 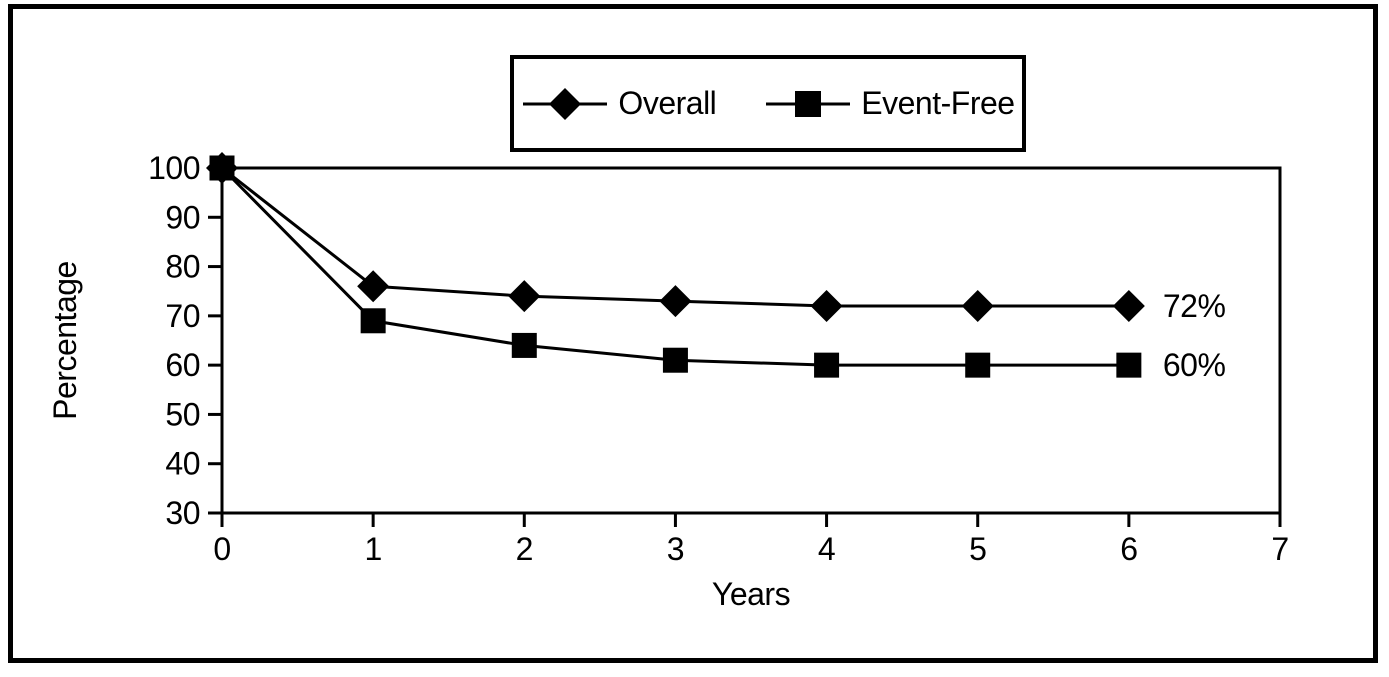 I want to click on square-marker-icon, so click(x=808, y=104).